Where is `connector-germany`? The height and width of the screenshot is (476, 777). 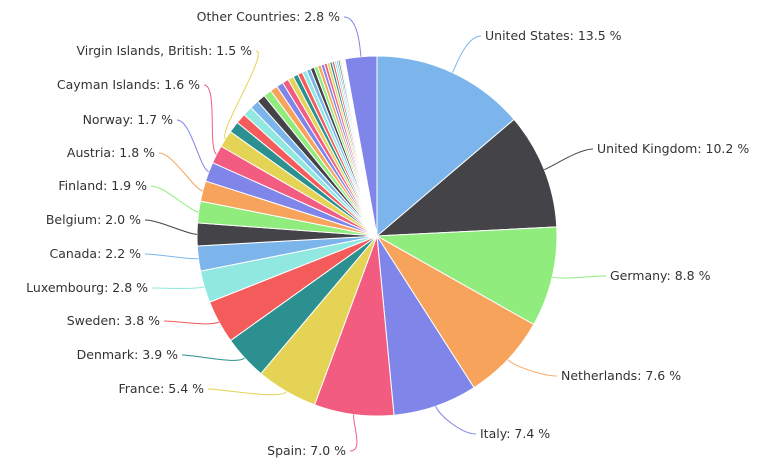
connector-germany is located at coordinates (579, 277).